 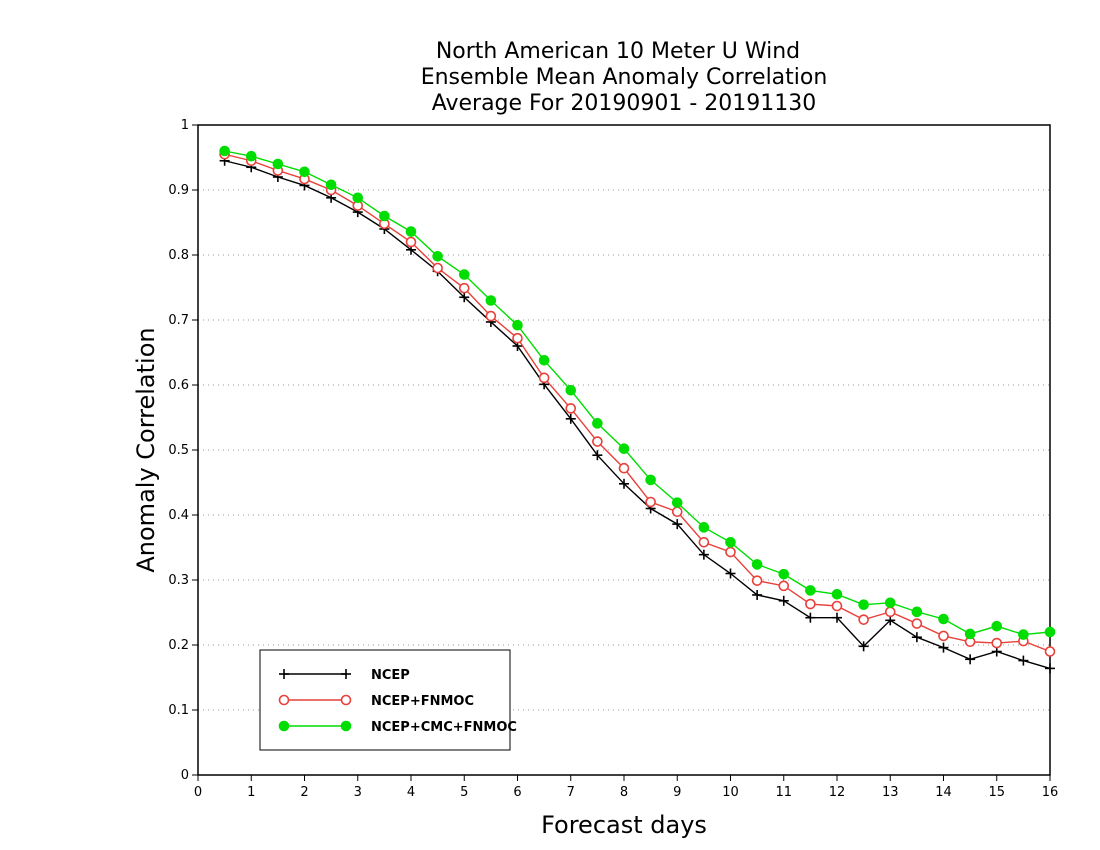 I want to click on y-tick-label: 0.9, so click(x=178, y=190).